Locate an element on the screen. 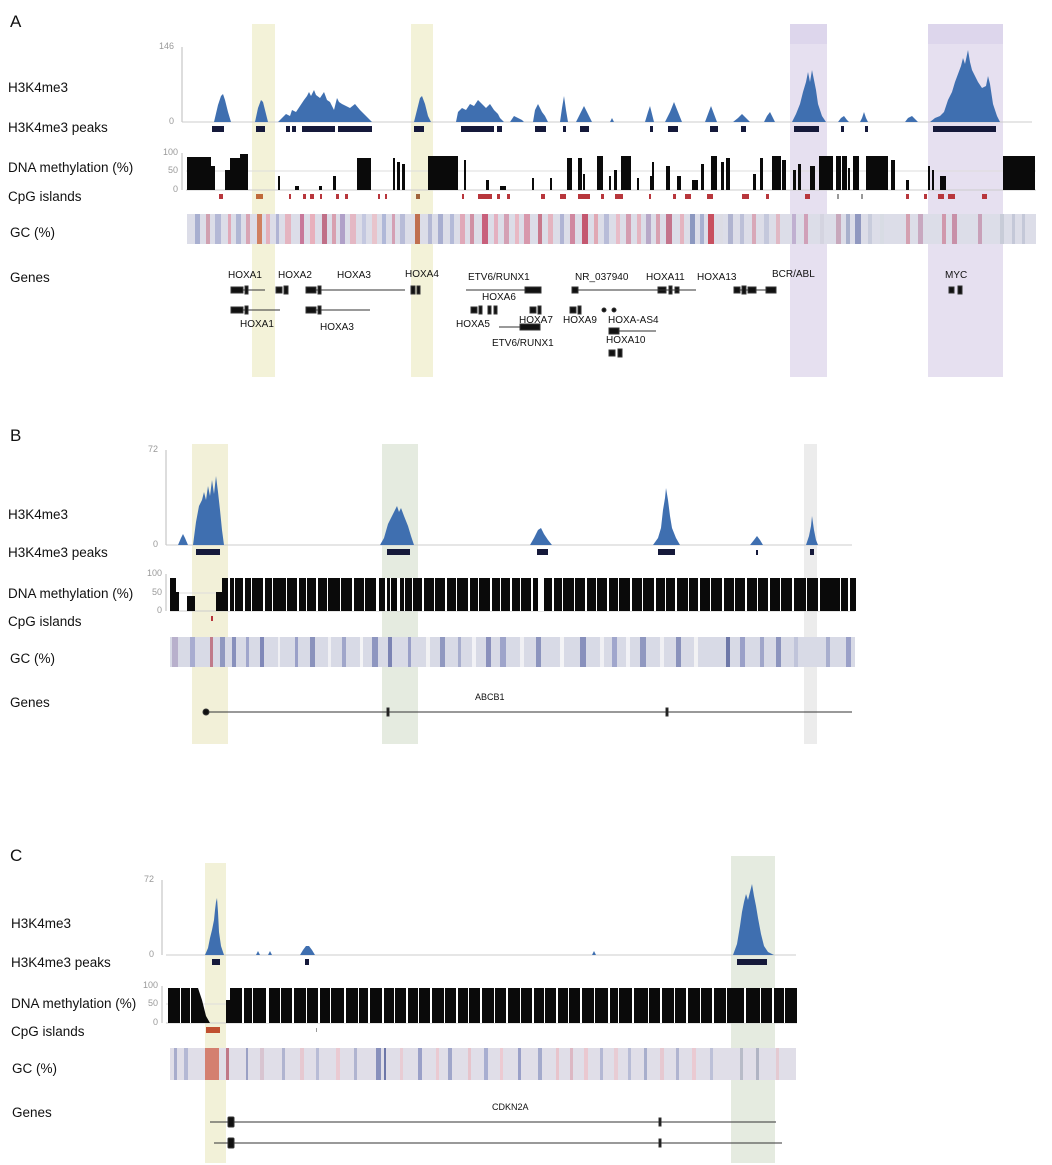  panel-letter: A is located at coordinates (16, 21).